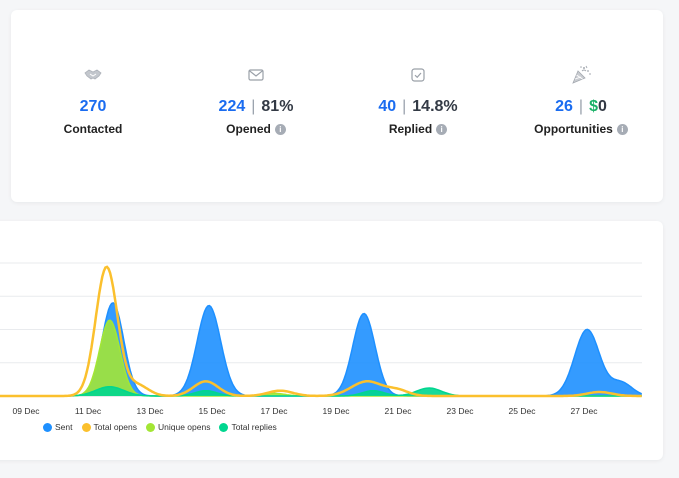 The image size is (679, 478). What do you see at coordinates (213, 411) in the screenshot?
I see `x-tick-label: 15 Dec` at bounding box center [213, 411].